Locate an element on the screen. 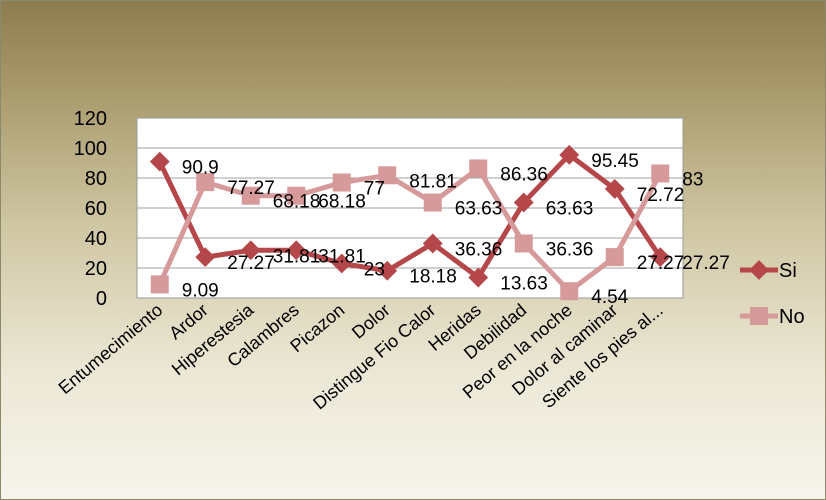  legend-item-si: Si is located at coordinates (768, 271).